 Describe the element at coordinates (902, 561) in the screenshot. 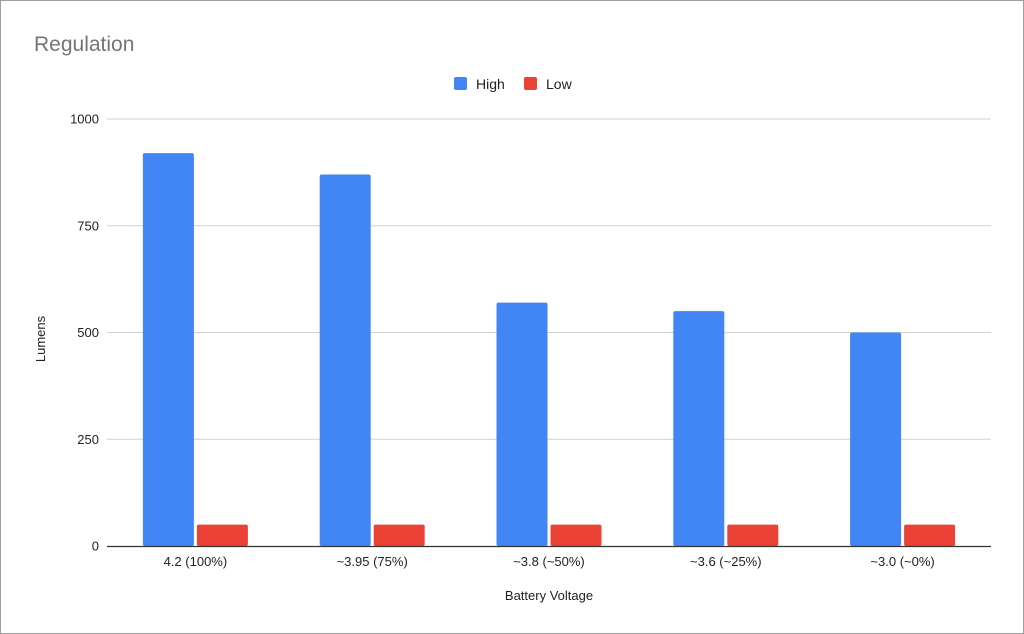

I see `x-tick-label: ~3.0 (~0%)` at that location.